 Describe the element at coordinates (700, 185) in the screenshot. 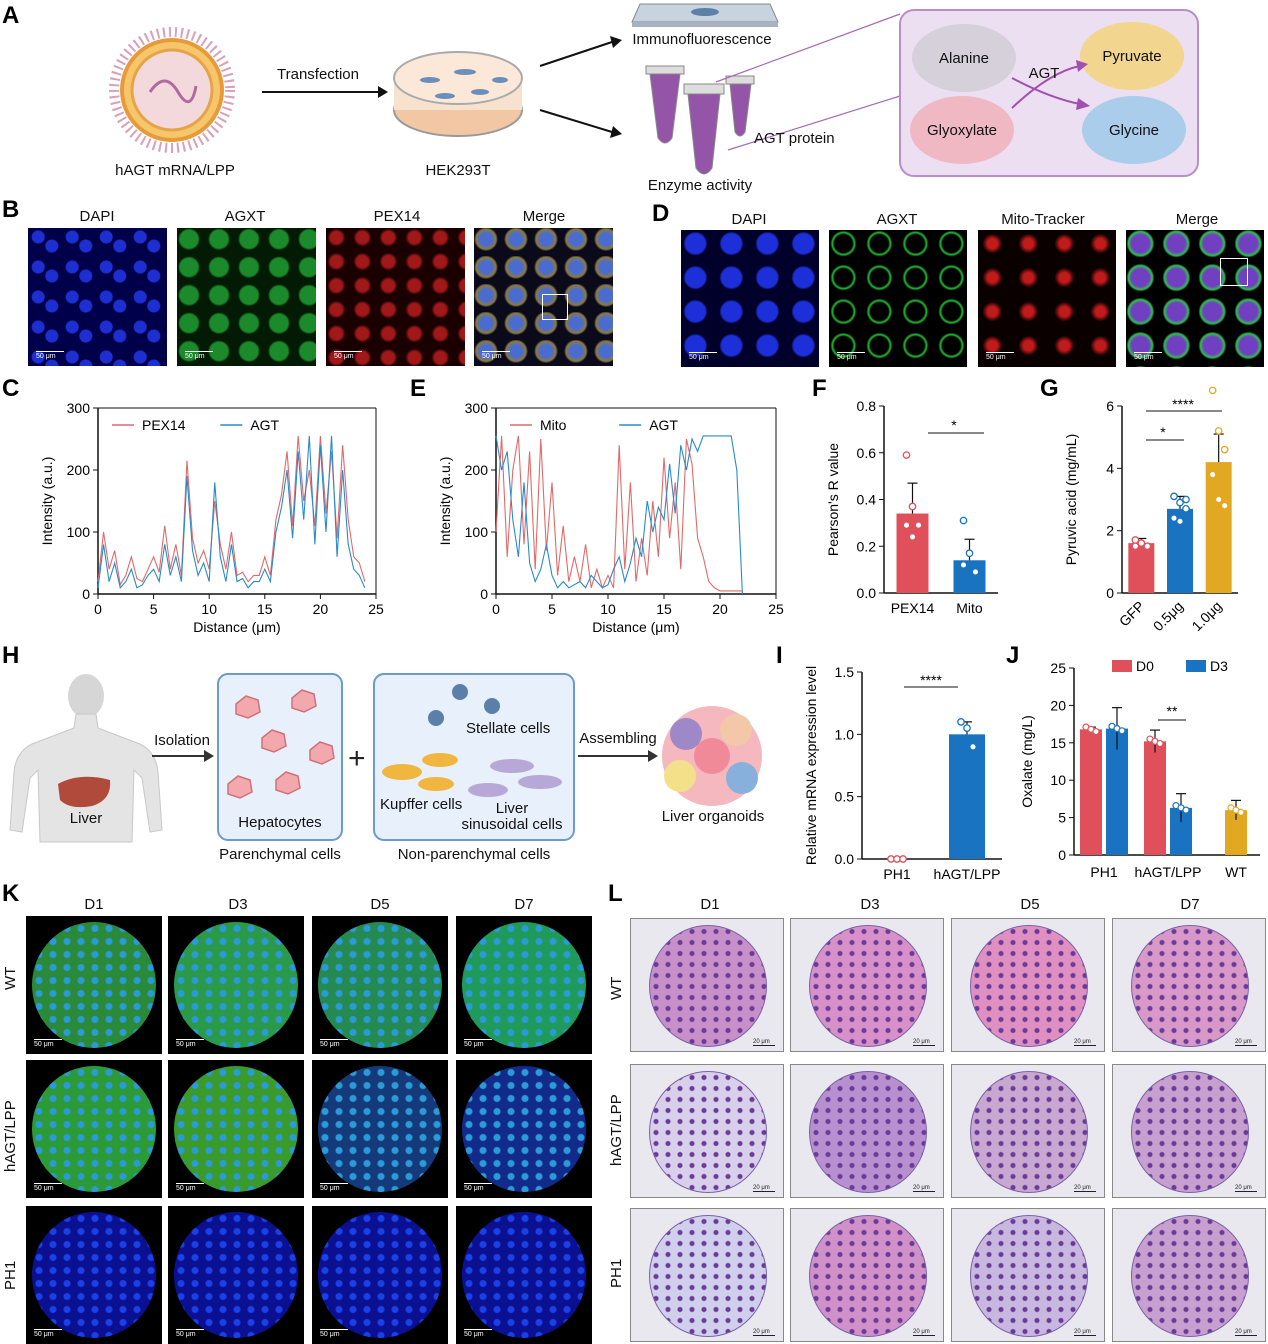

I see `enzyme-activity-label: Enzyme activity` at that location.